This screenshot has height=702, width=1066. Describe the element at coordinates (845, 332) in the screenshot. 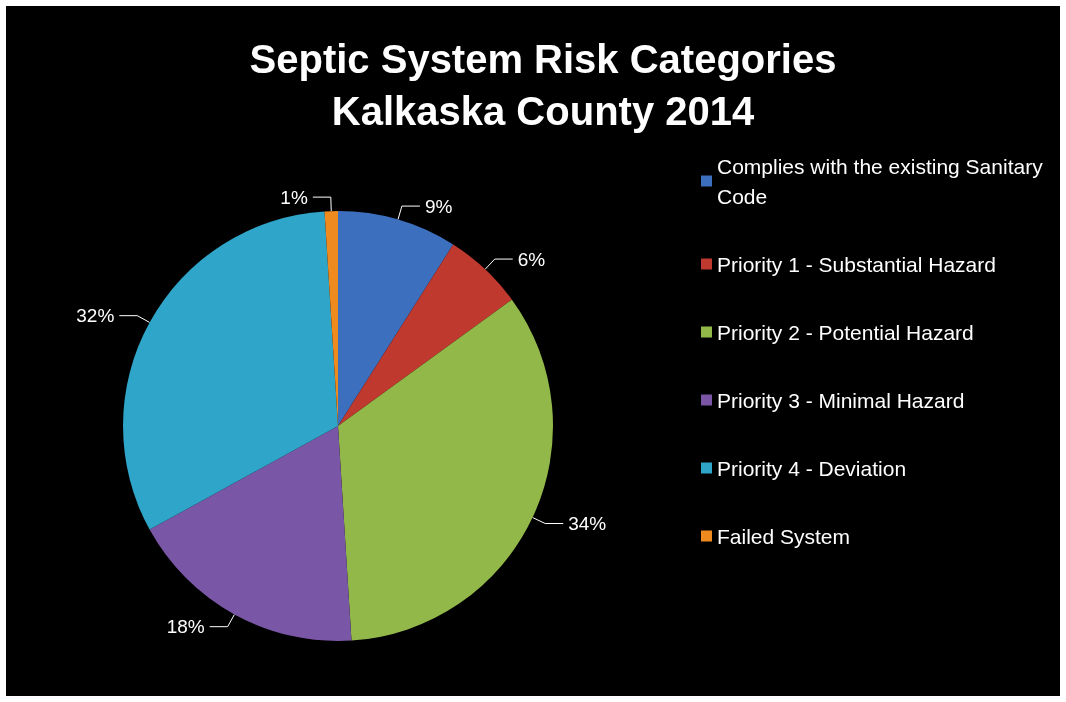

I see `legend-label: Priority 2 - Potential Hazard` at that location.